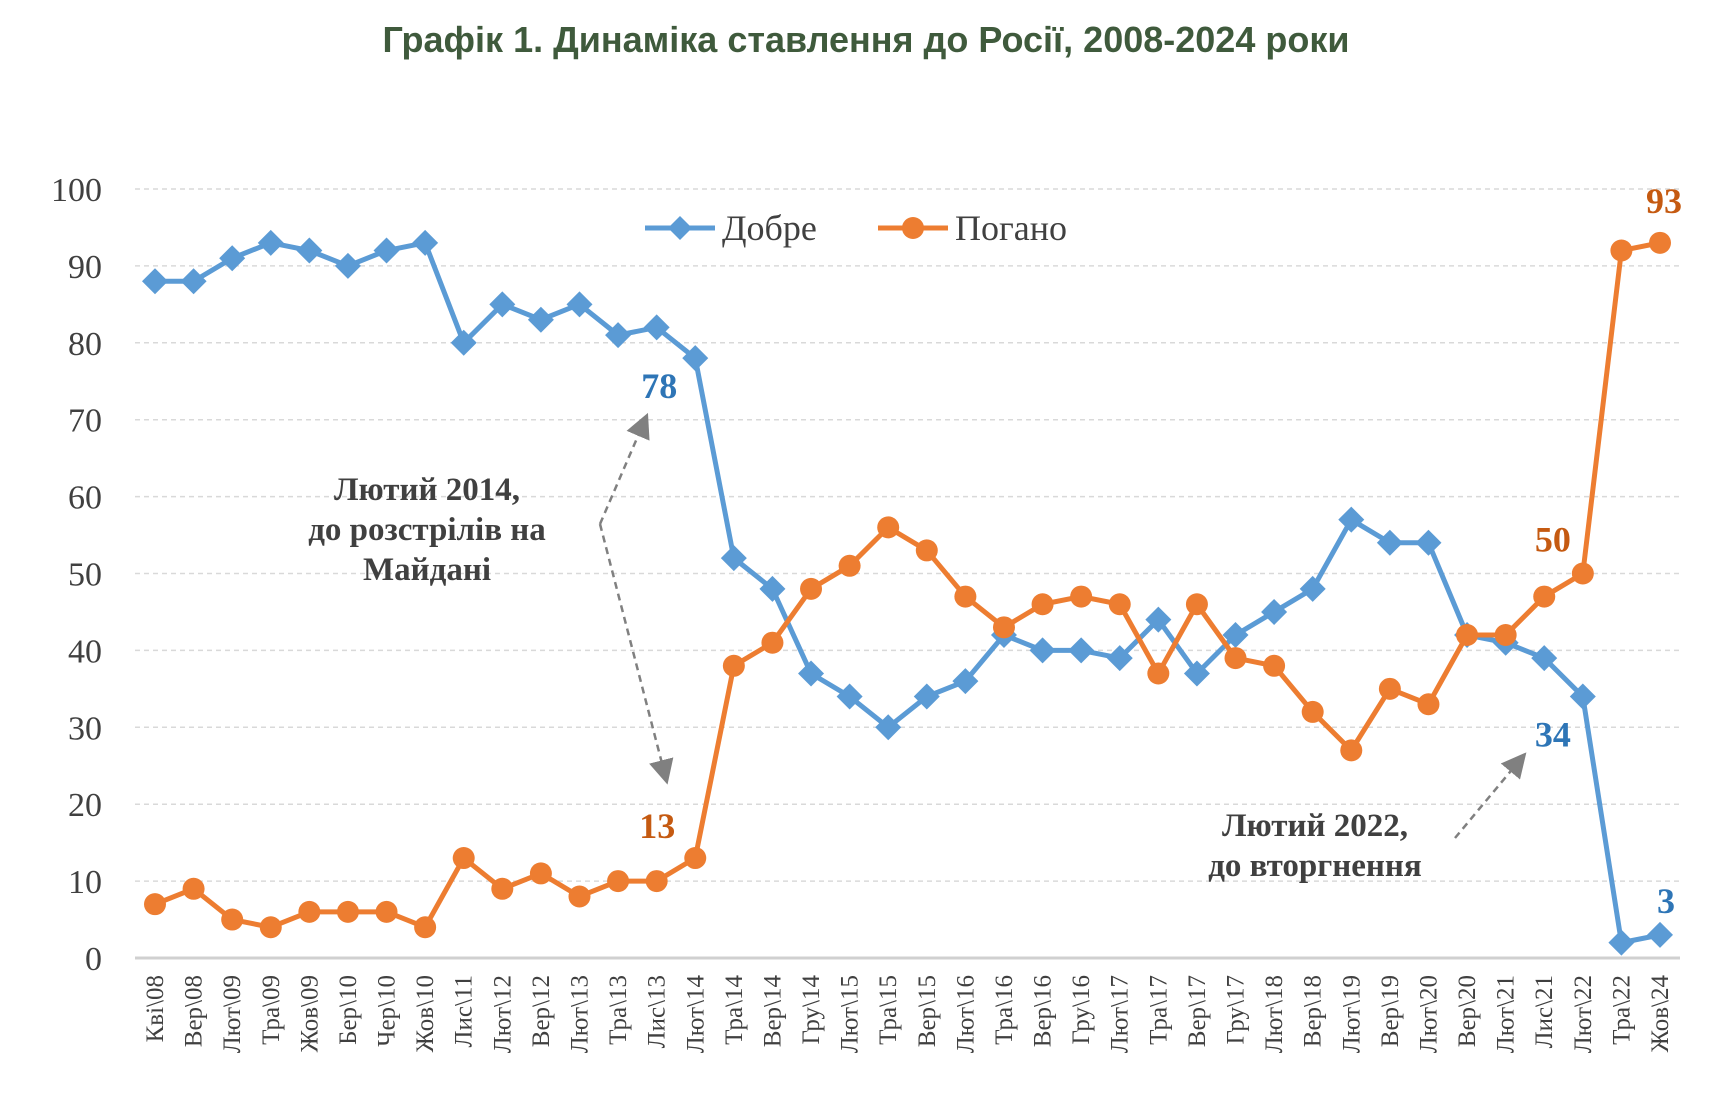  What do you see at coordinates (659, 386) in the screenshot?
I see `data-label: 78` at bounding box center [659, 386].